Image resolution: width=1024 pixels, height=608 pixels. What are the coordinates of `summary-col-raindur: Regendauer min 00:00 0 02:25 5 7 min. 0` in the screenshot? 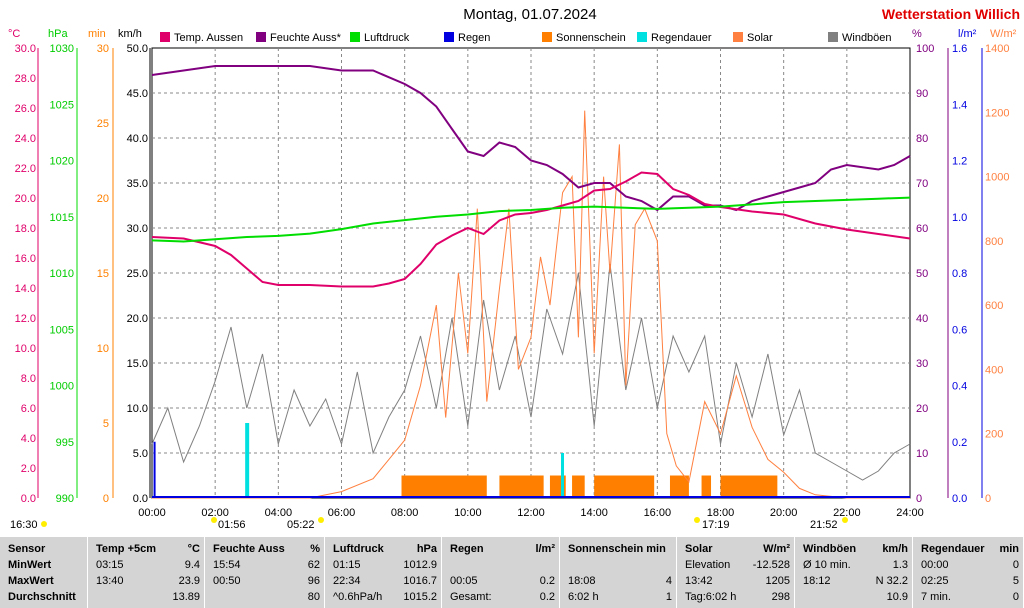 It's located at (968, 572).